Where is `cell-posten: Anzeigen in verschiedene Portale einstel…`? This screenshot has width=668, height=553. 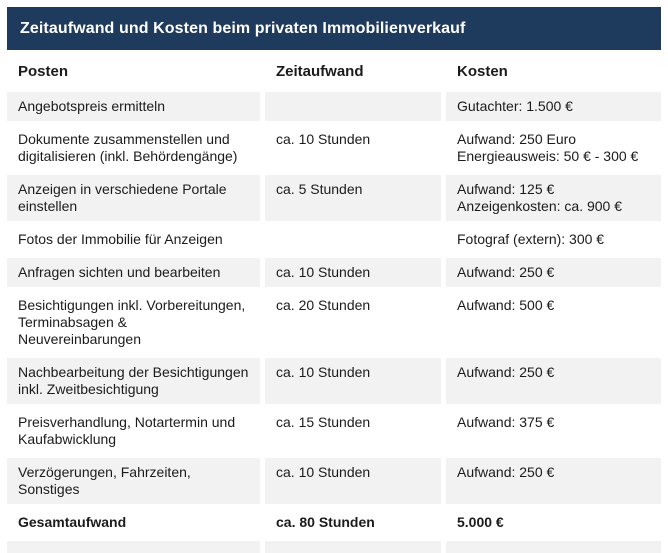
cell-posten: Anzeigen in verschiedene Portale einstel… is located at coordinates (133, 198).